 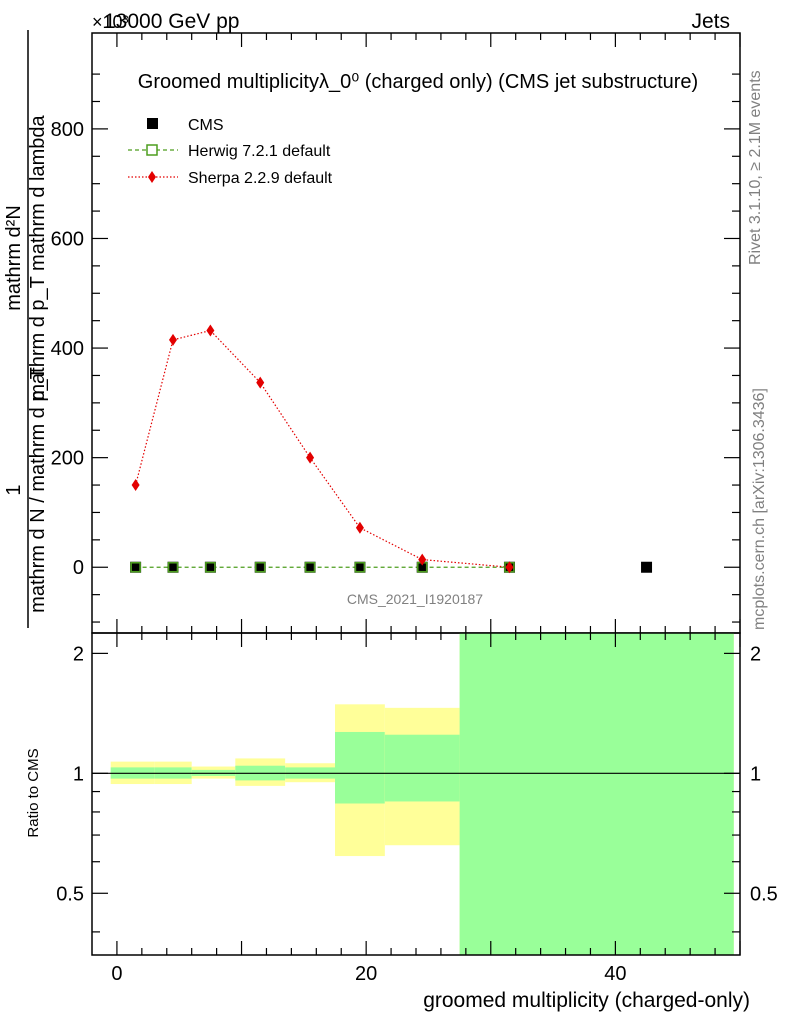 I want to click on mcplots-label: mcplots.cern.ch [arXiv:1306.3436], so click(x=759, y=509).